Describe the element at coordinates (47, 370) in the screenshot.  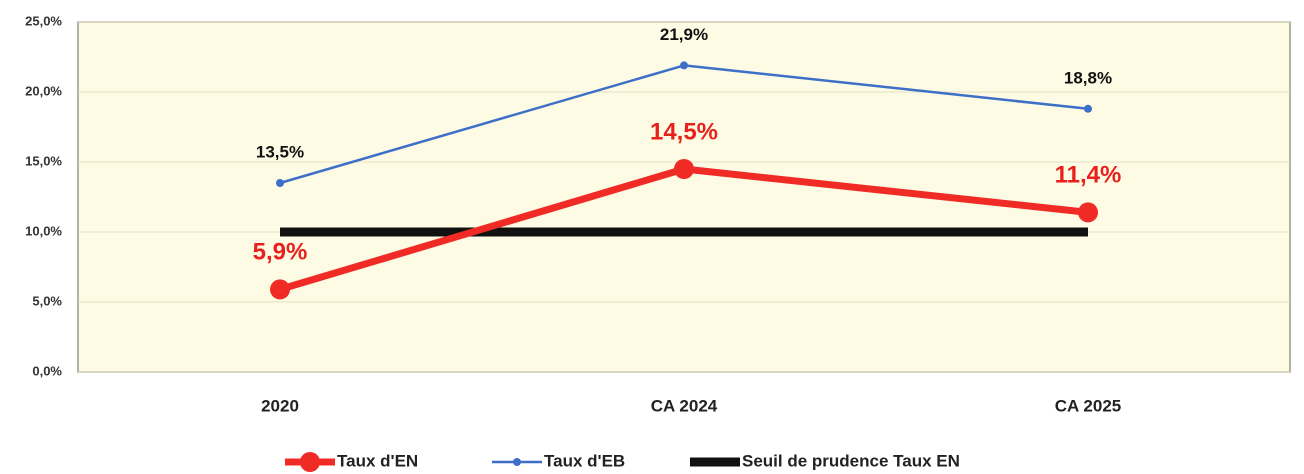
I see `y-tick-label: 0,0%` at that location.